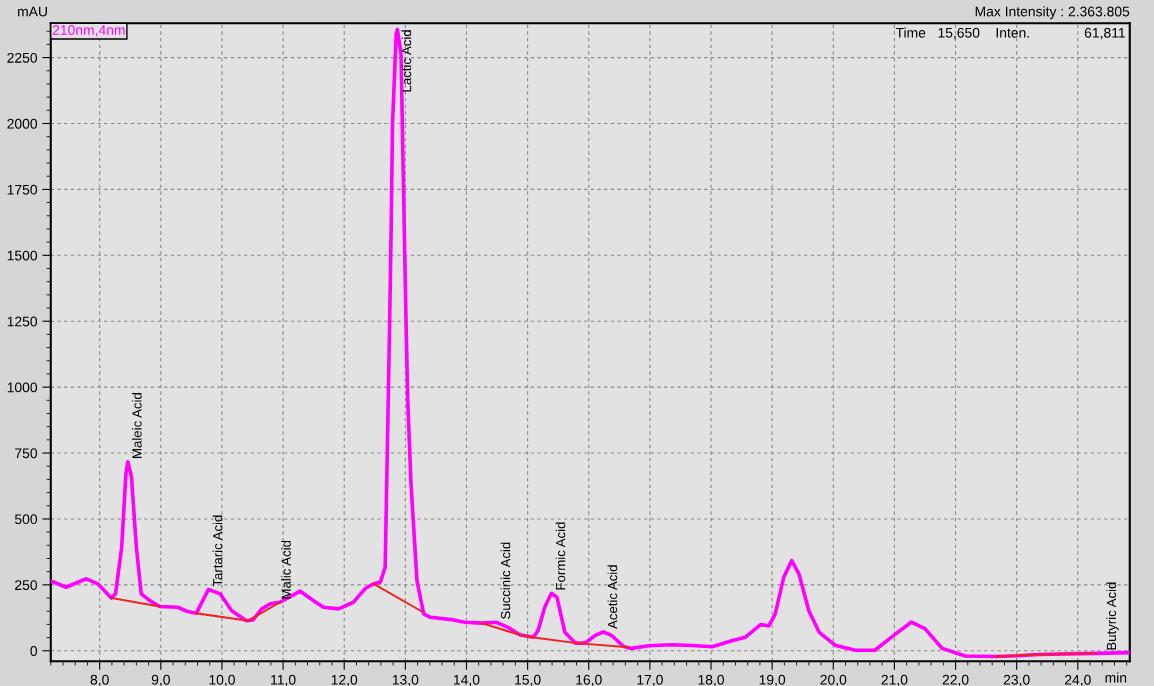  What do you see at coordinates (405, 680) in the screenshot?
I see `x-tick-label: 13,0` at bounding box center [405, 680].